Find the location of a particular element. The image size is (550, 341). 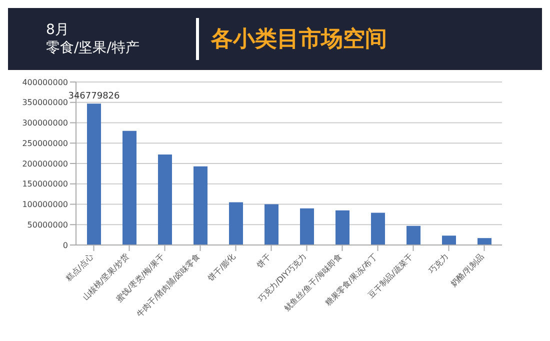

y-tick-label: 50000000 is located at coordinates (47, 225).